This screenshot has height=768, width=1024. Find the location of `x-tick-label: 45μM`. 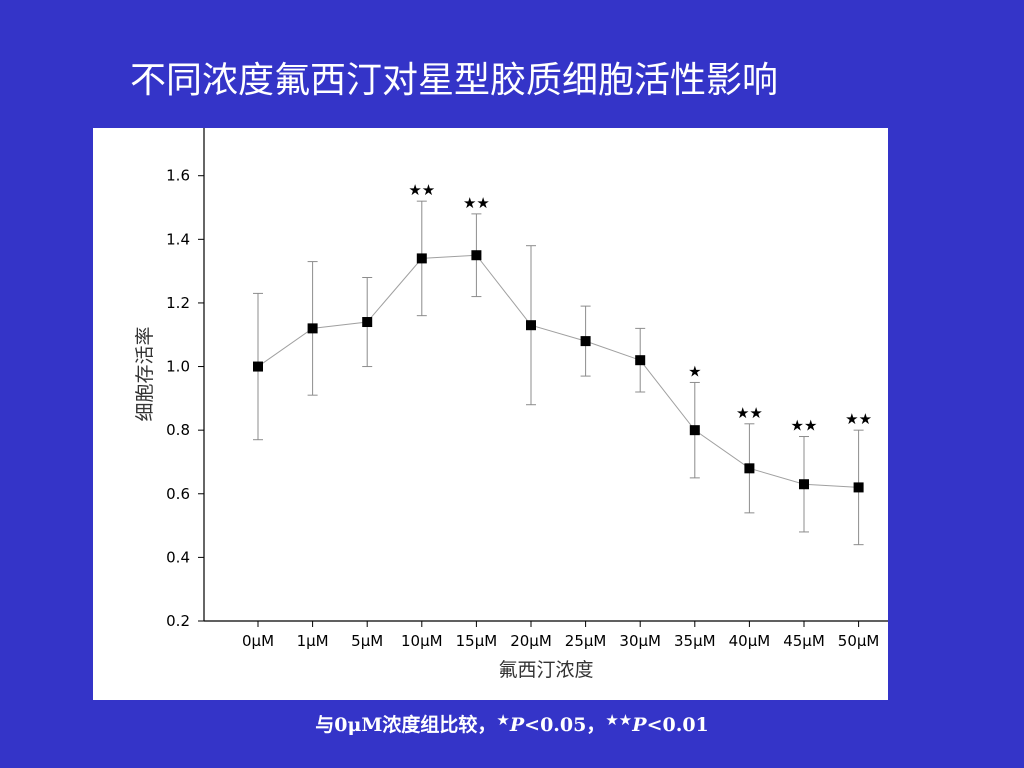

x-tick-label: 45μM is located at coordinates (804, 641).